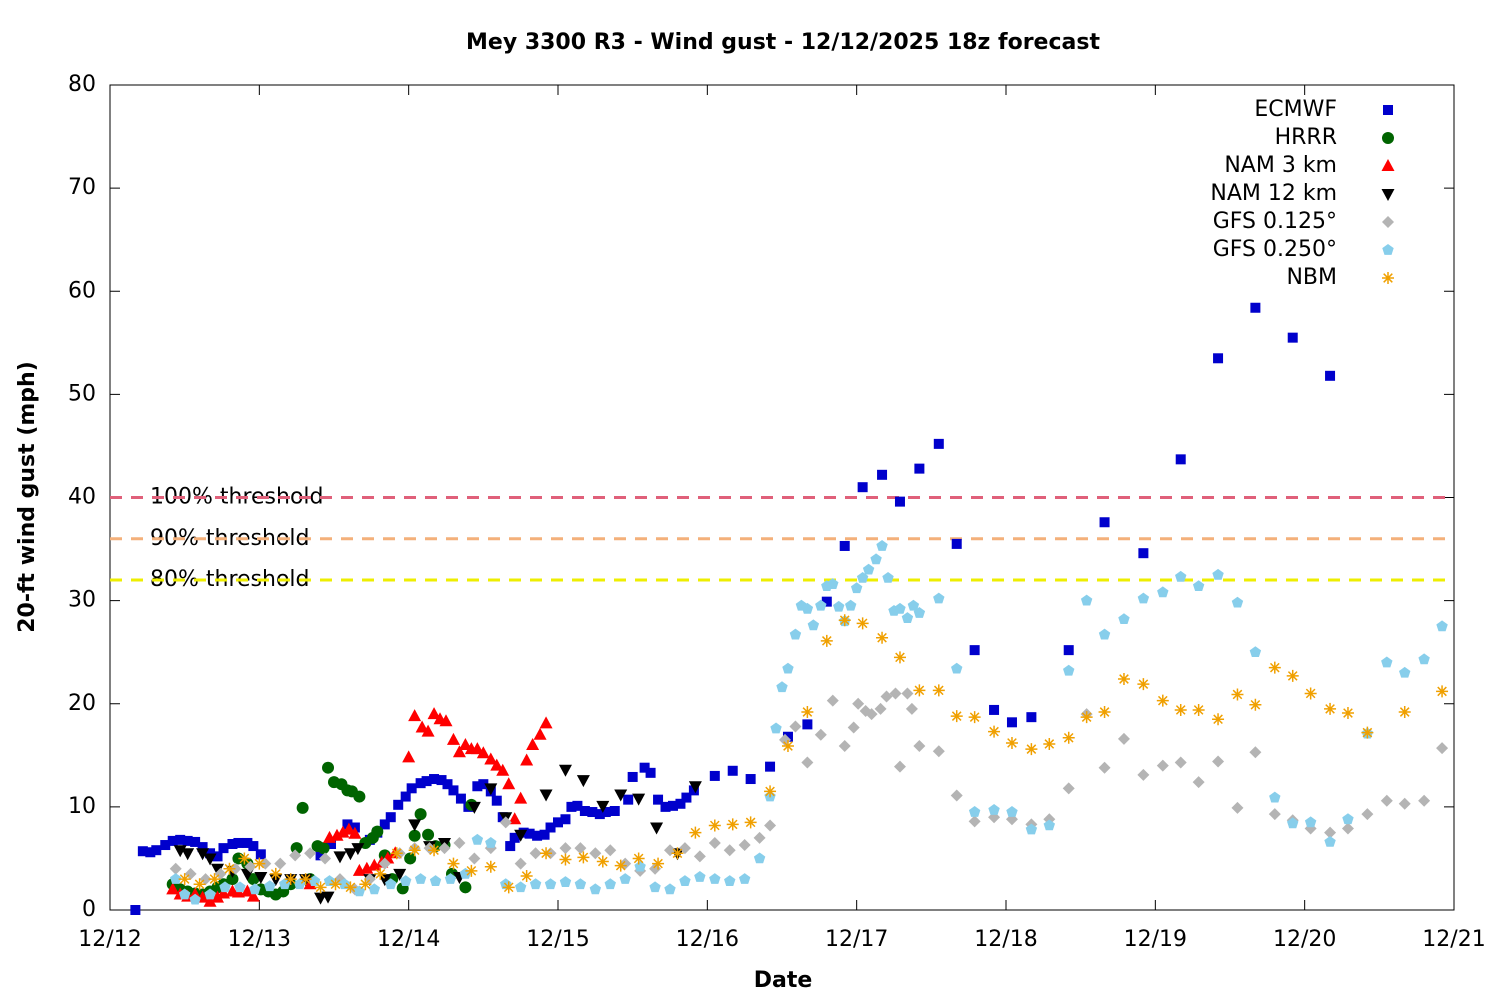  What do you see at coordinates (1155, 939) in the screenshot?
I see `x-tick-label: 12/19` at bounding box center [1155, 939].